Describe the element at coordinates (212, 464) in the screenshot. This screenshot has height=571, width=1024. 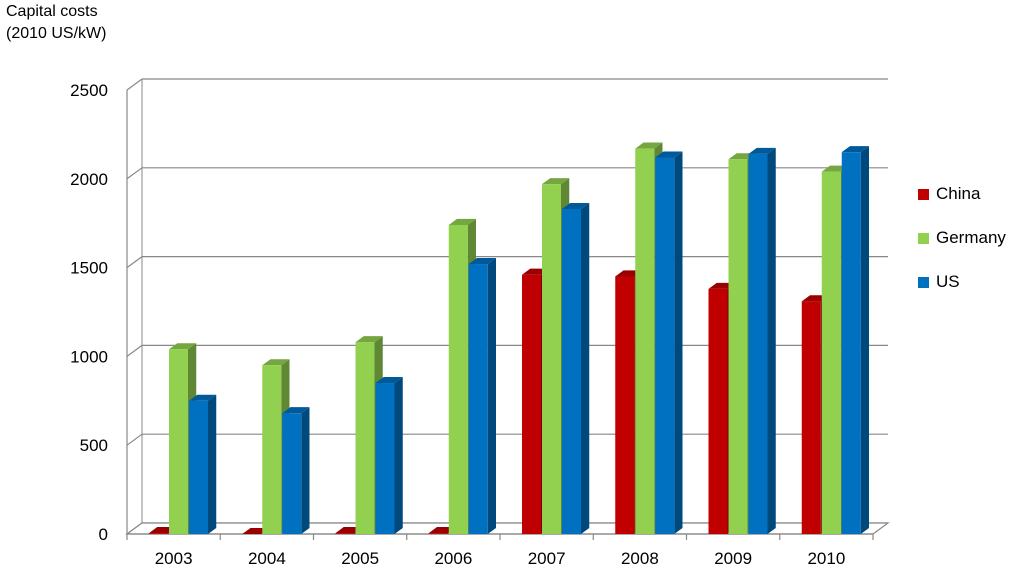
I see `bar-side-us-2003` at that location.